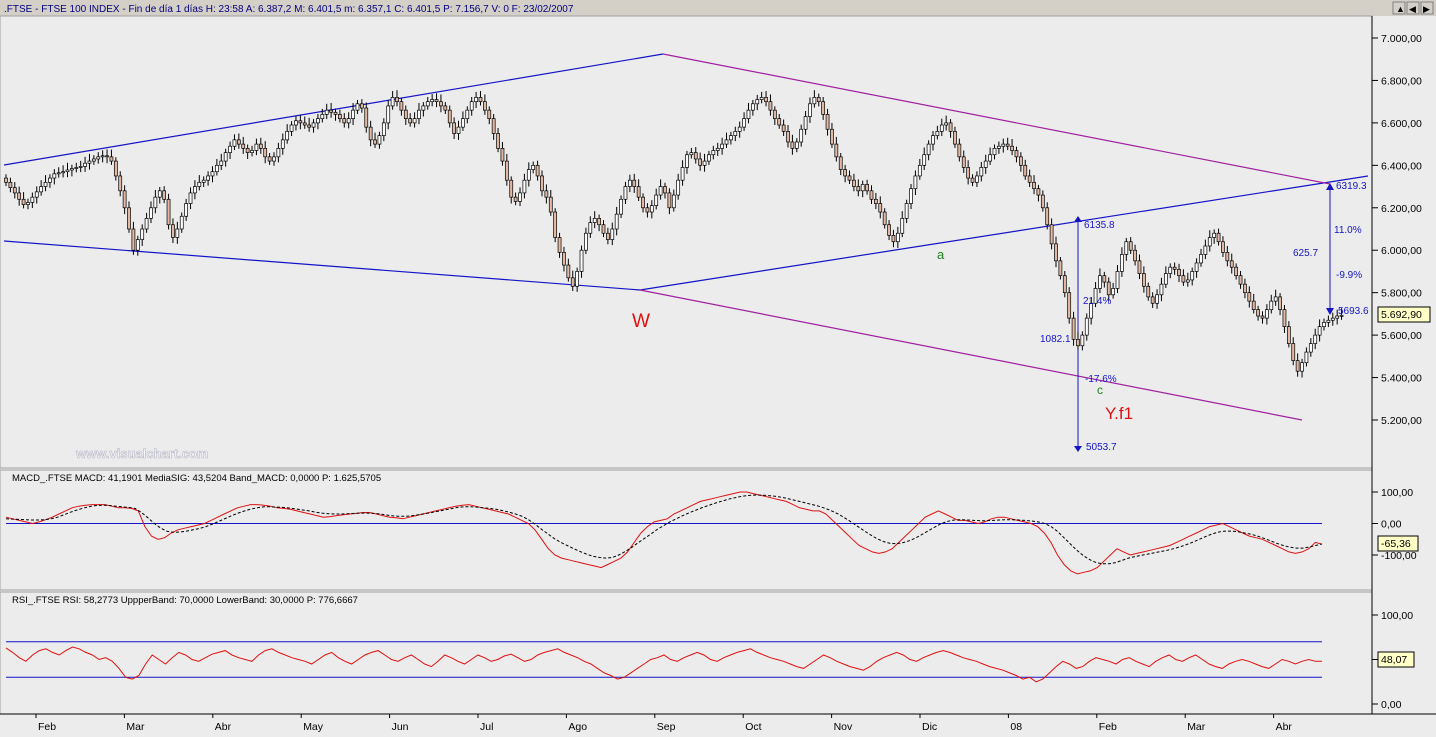  Describe the element at coordinates (1397, 616) in the screenshot. I see `rsi-y-tick-label: 100,00` at that location.